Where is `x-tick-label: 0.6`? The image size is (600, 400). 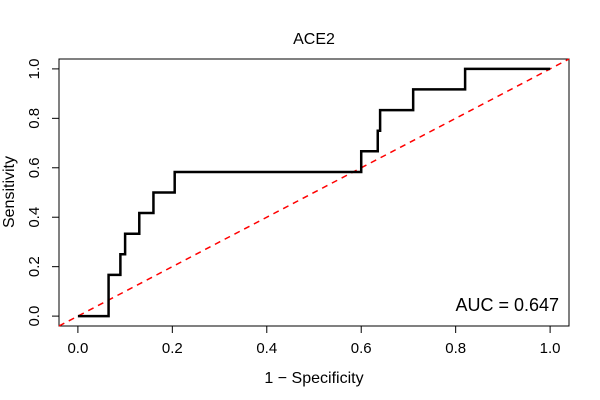 x-tick-label: 0.6 is located at coordinates (361, 348).